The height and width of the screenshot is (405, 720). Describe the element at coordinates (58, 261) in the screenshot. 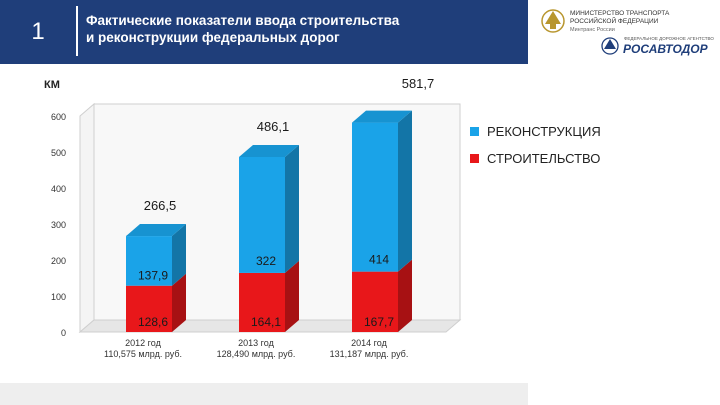

I see `y-tick-label: 200` at that location.